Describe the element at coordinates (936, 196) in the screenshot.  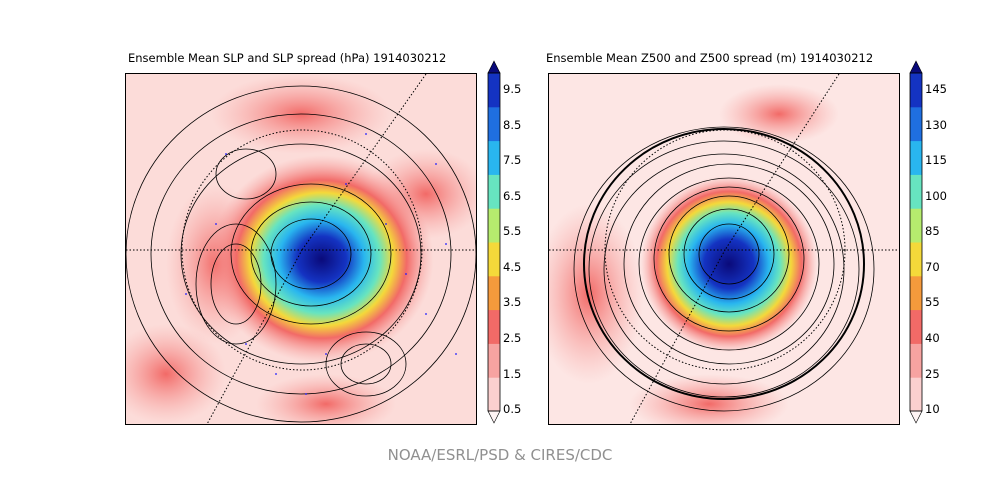
I see `z500-tick: 100` at that location.